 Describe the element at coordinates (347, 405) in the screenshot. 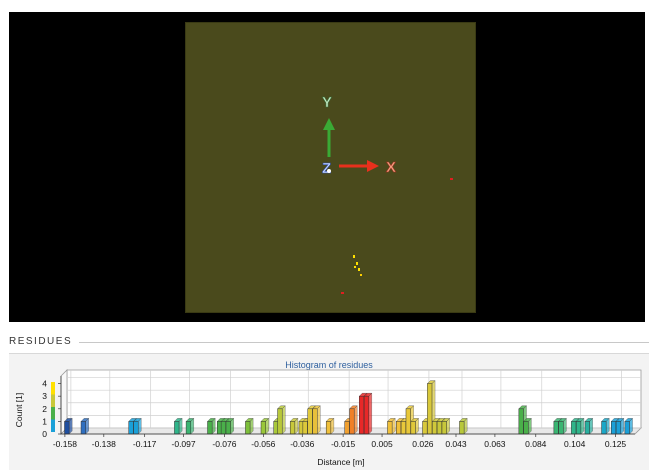

I see `chart-bars` at that location.